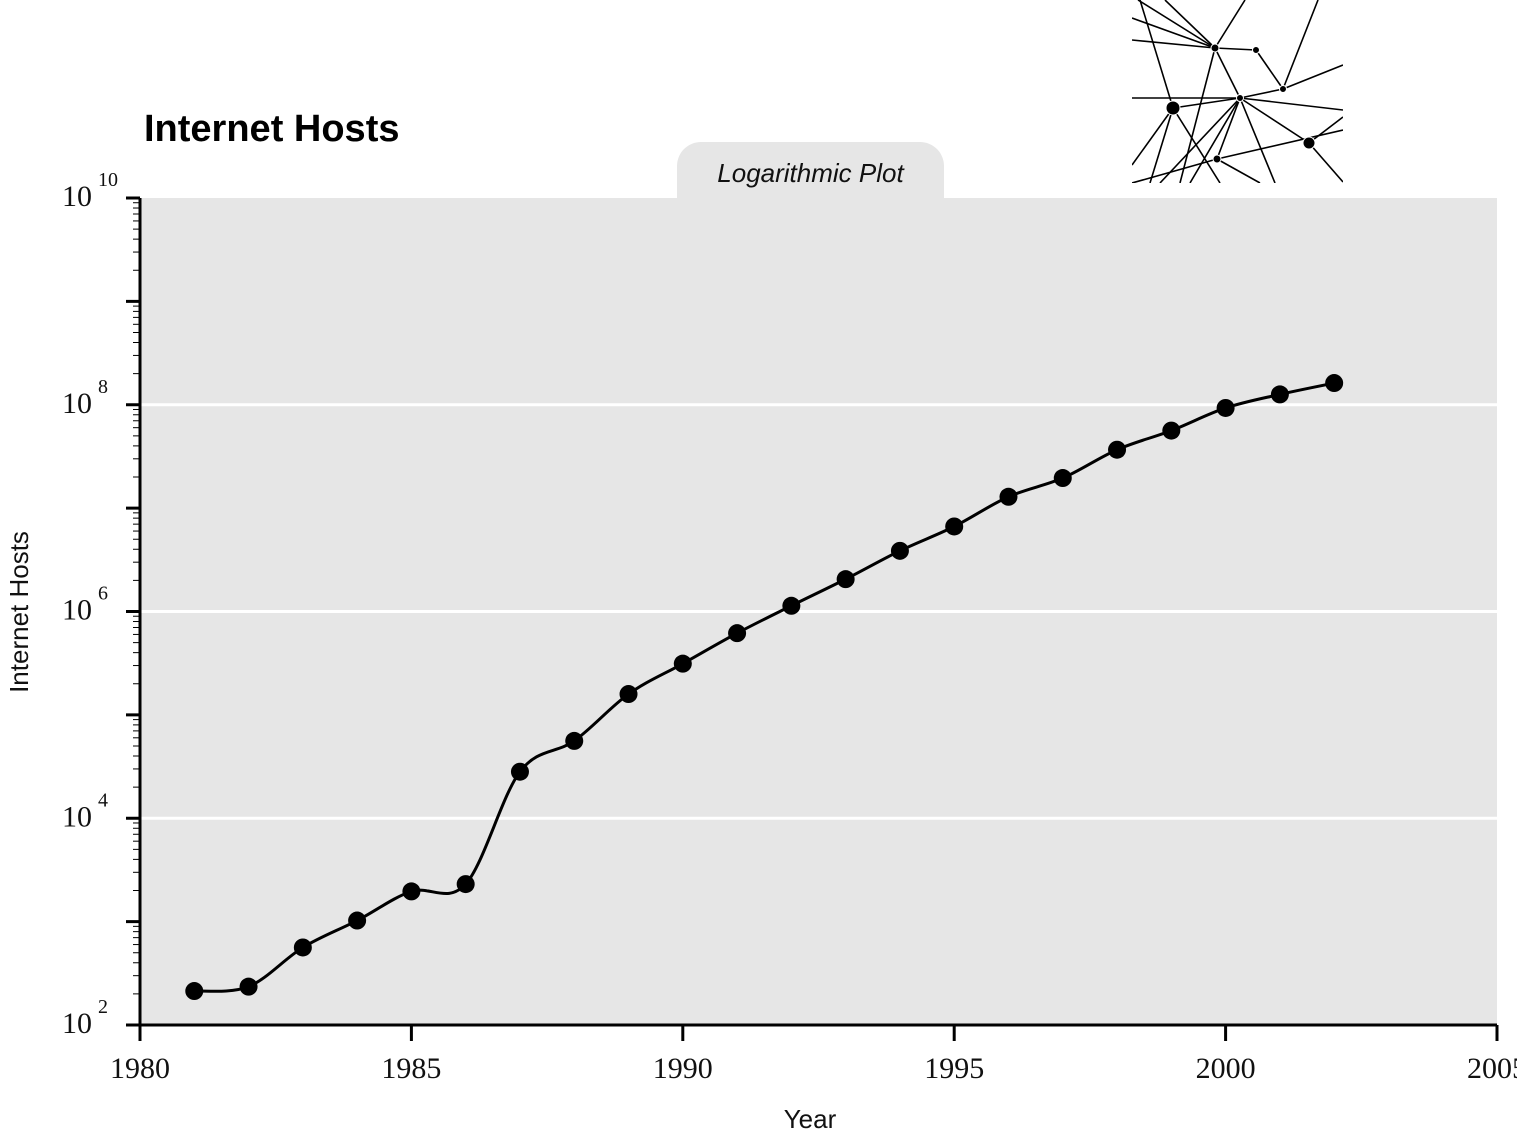 The image size is (1517, 1140). I want to click on y-tick-label: 10 10, so click(90, 191).